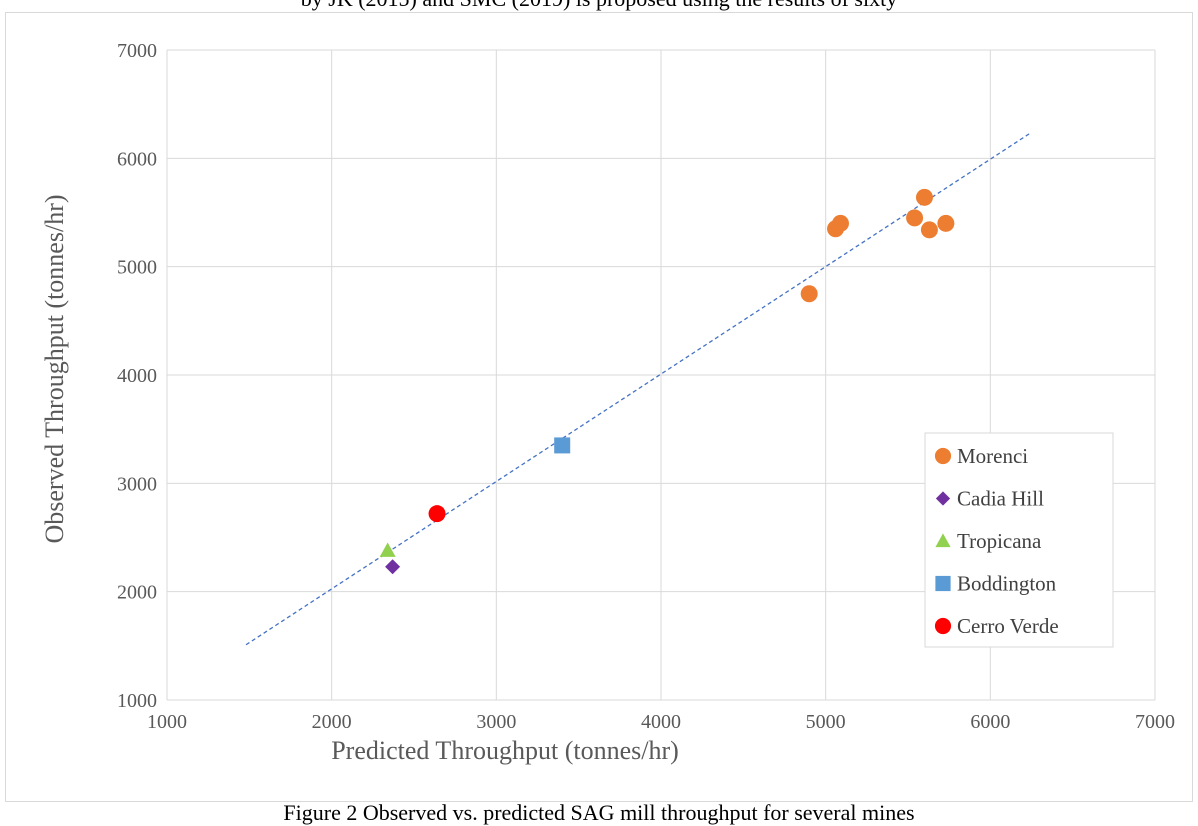 This screenshot has height=826, width=1198. I want to click on x-tick-label: 2000, so click(332, 722).